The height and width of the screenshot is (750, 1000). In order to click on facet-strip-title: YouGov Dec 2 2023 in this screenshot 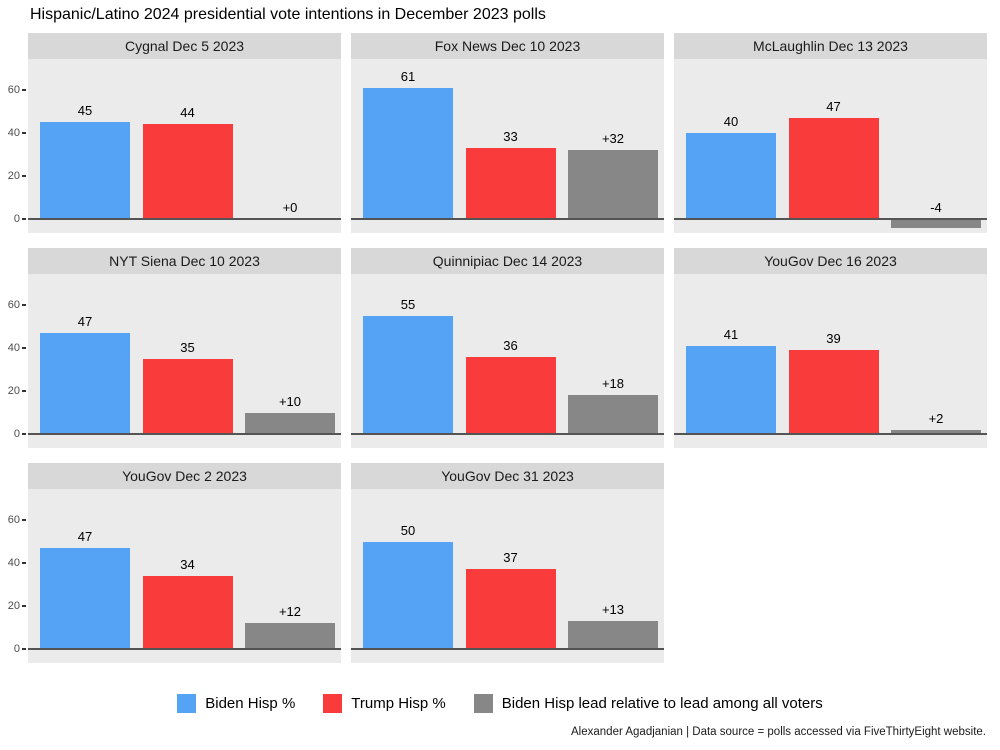, I will do `click(184, 476)`.